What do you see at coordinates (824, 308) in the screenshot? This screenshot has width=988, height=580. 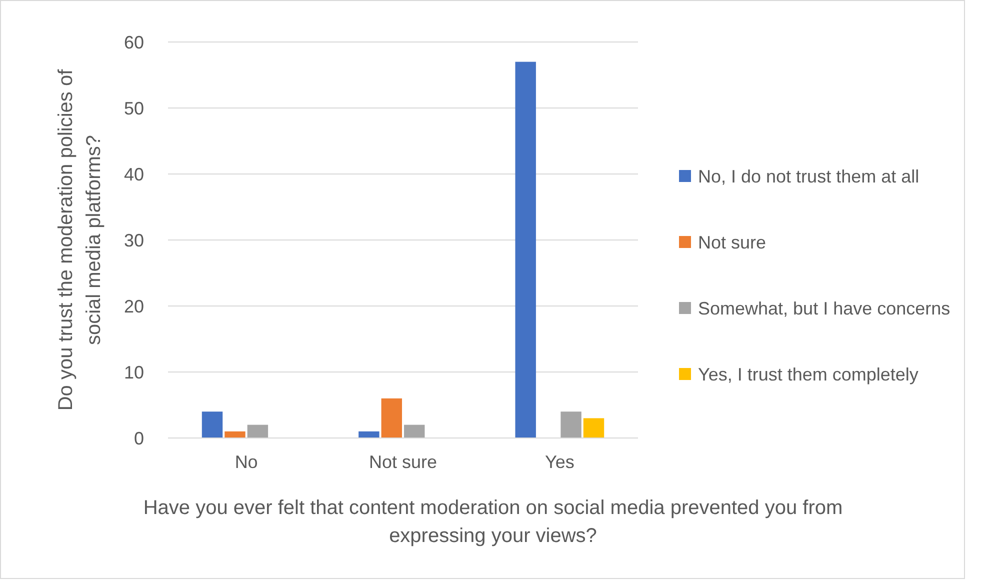 I see `legend-label: Somewhat, but I have concerns` at bounding box center [824, 308].